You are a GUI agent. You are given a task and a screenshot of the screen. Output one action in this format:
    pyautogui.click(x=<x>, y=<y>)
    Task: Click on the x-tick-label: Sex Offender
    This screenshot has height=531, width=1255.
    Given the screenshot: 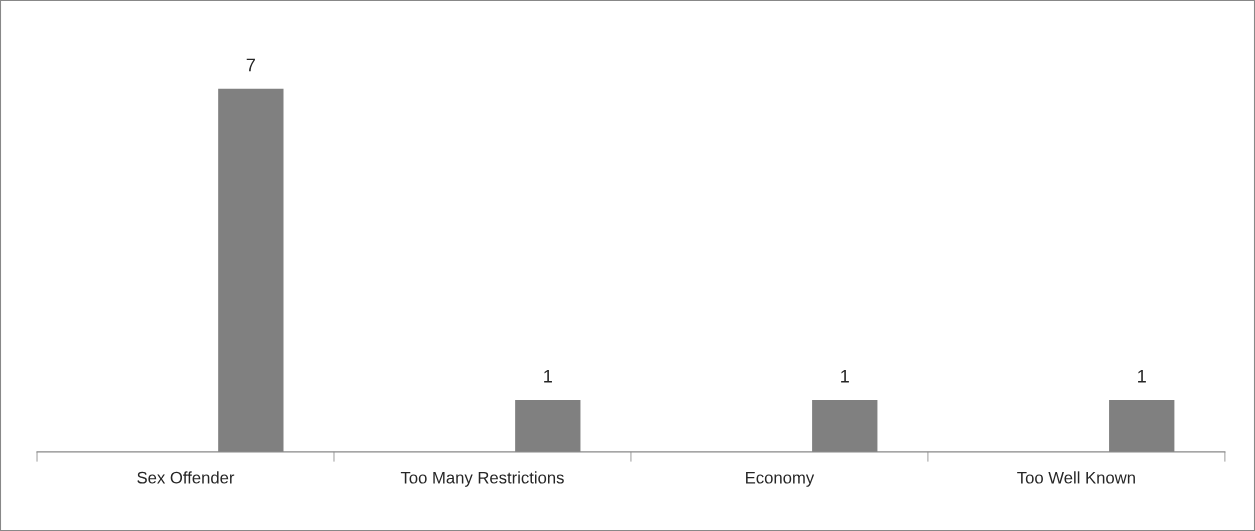 What is the action you would take?
    pyautogui.click(x=186, y=477)
    